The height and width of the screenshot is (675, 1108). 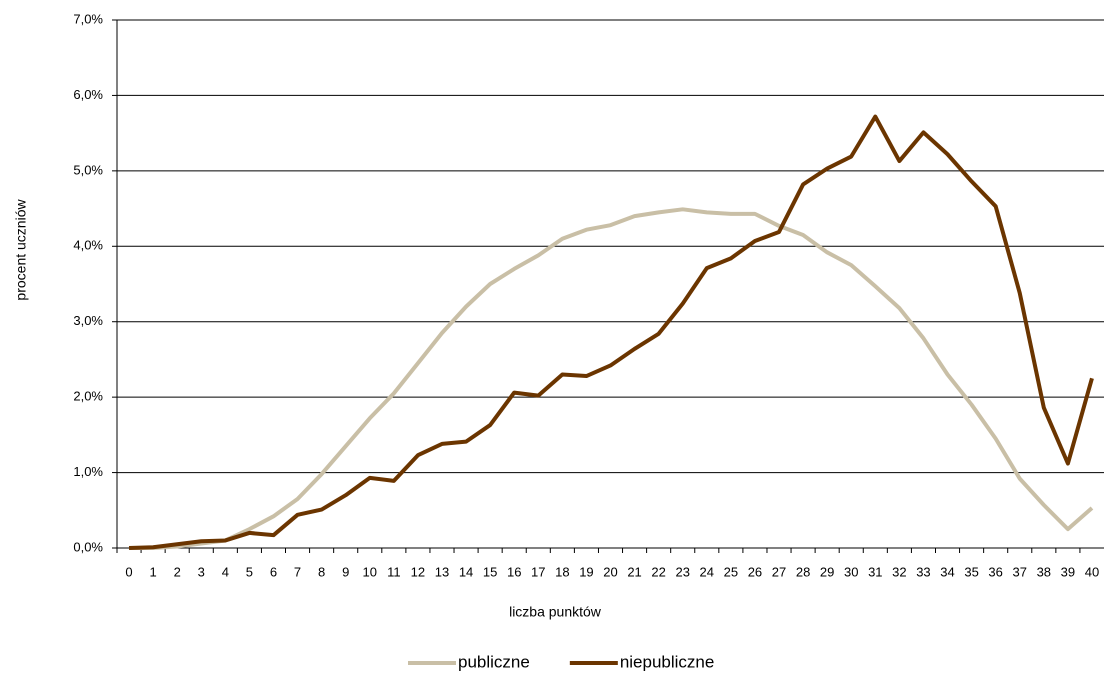 What do you see at coordinates (923, 571) in the screenshot?
I see `x-tick-label: 33` at bounding box center [923, 571].